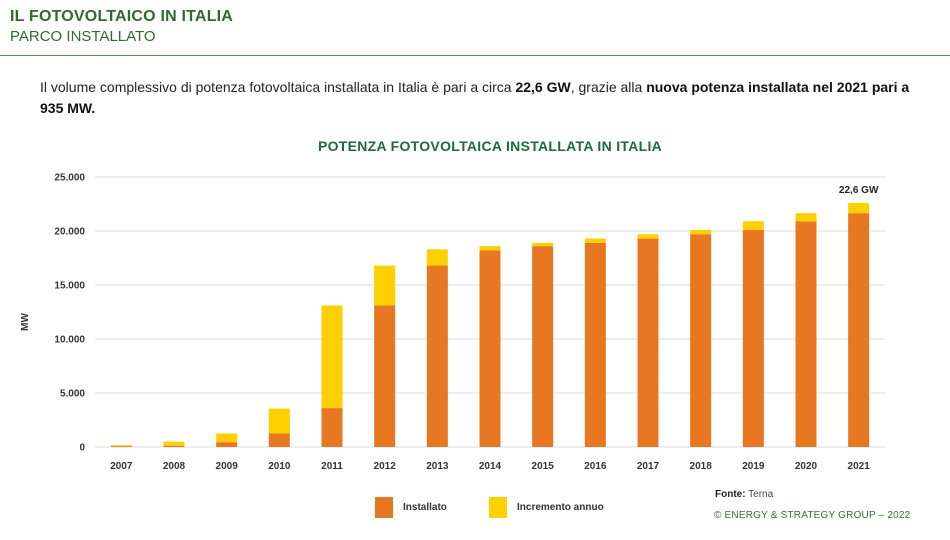  What do you see at coordinates (806, 466) in the screenshot?
I see `x-tick-label: 2020` at bounding box center [806, 466].